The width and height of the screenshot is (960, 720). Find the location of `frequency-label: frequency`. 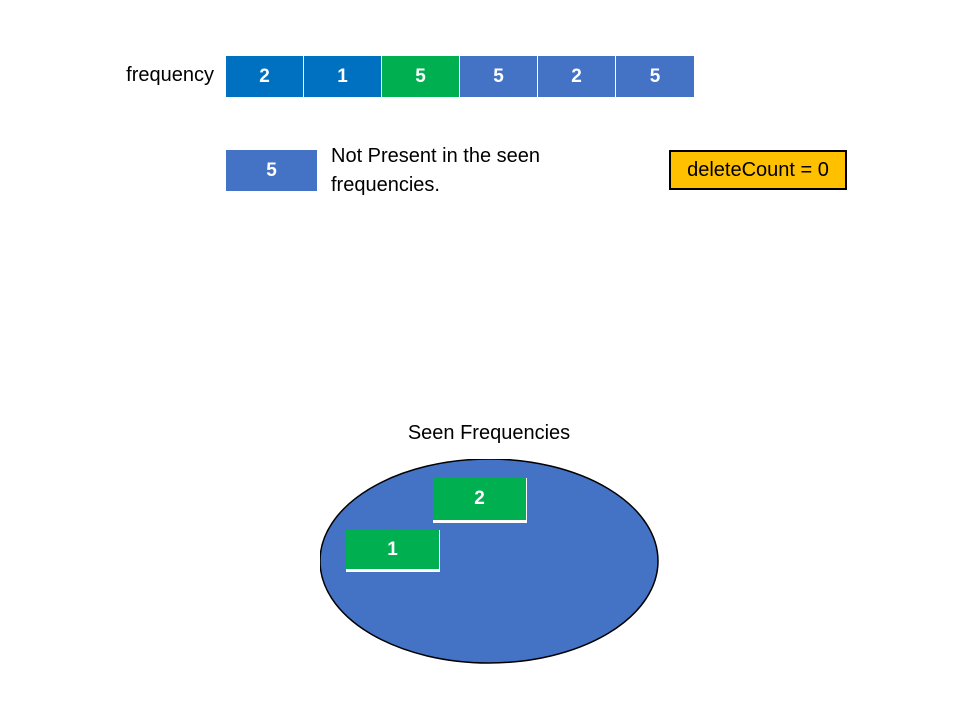

frequency-label: frequency is located at coordinates (170, 75).